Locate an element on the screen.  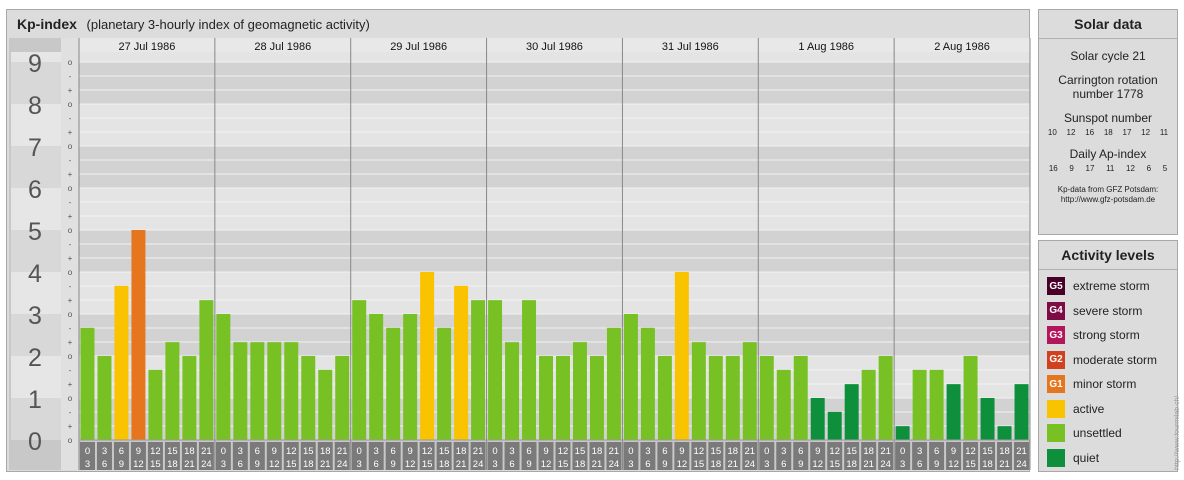
interval-start: 18 is located at coordinates (189, 451).